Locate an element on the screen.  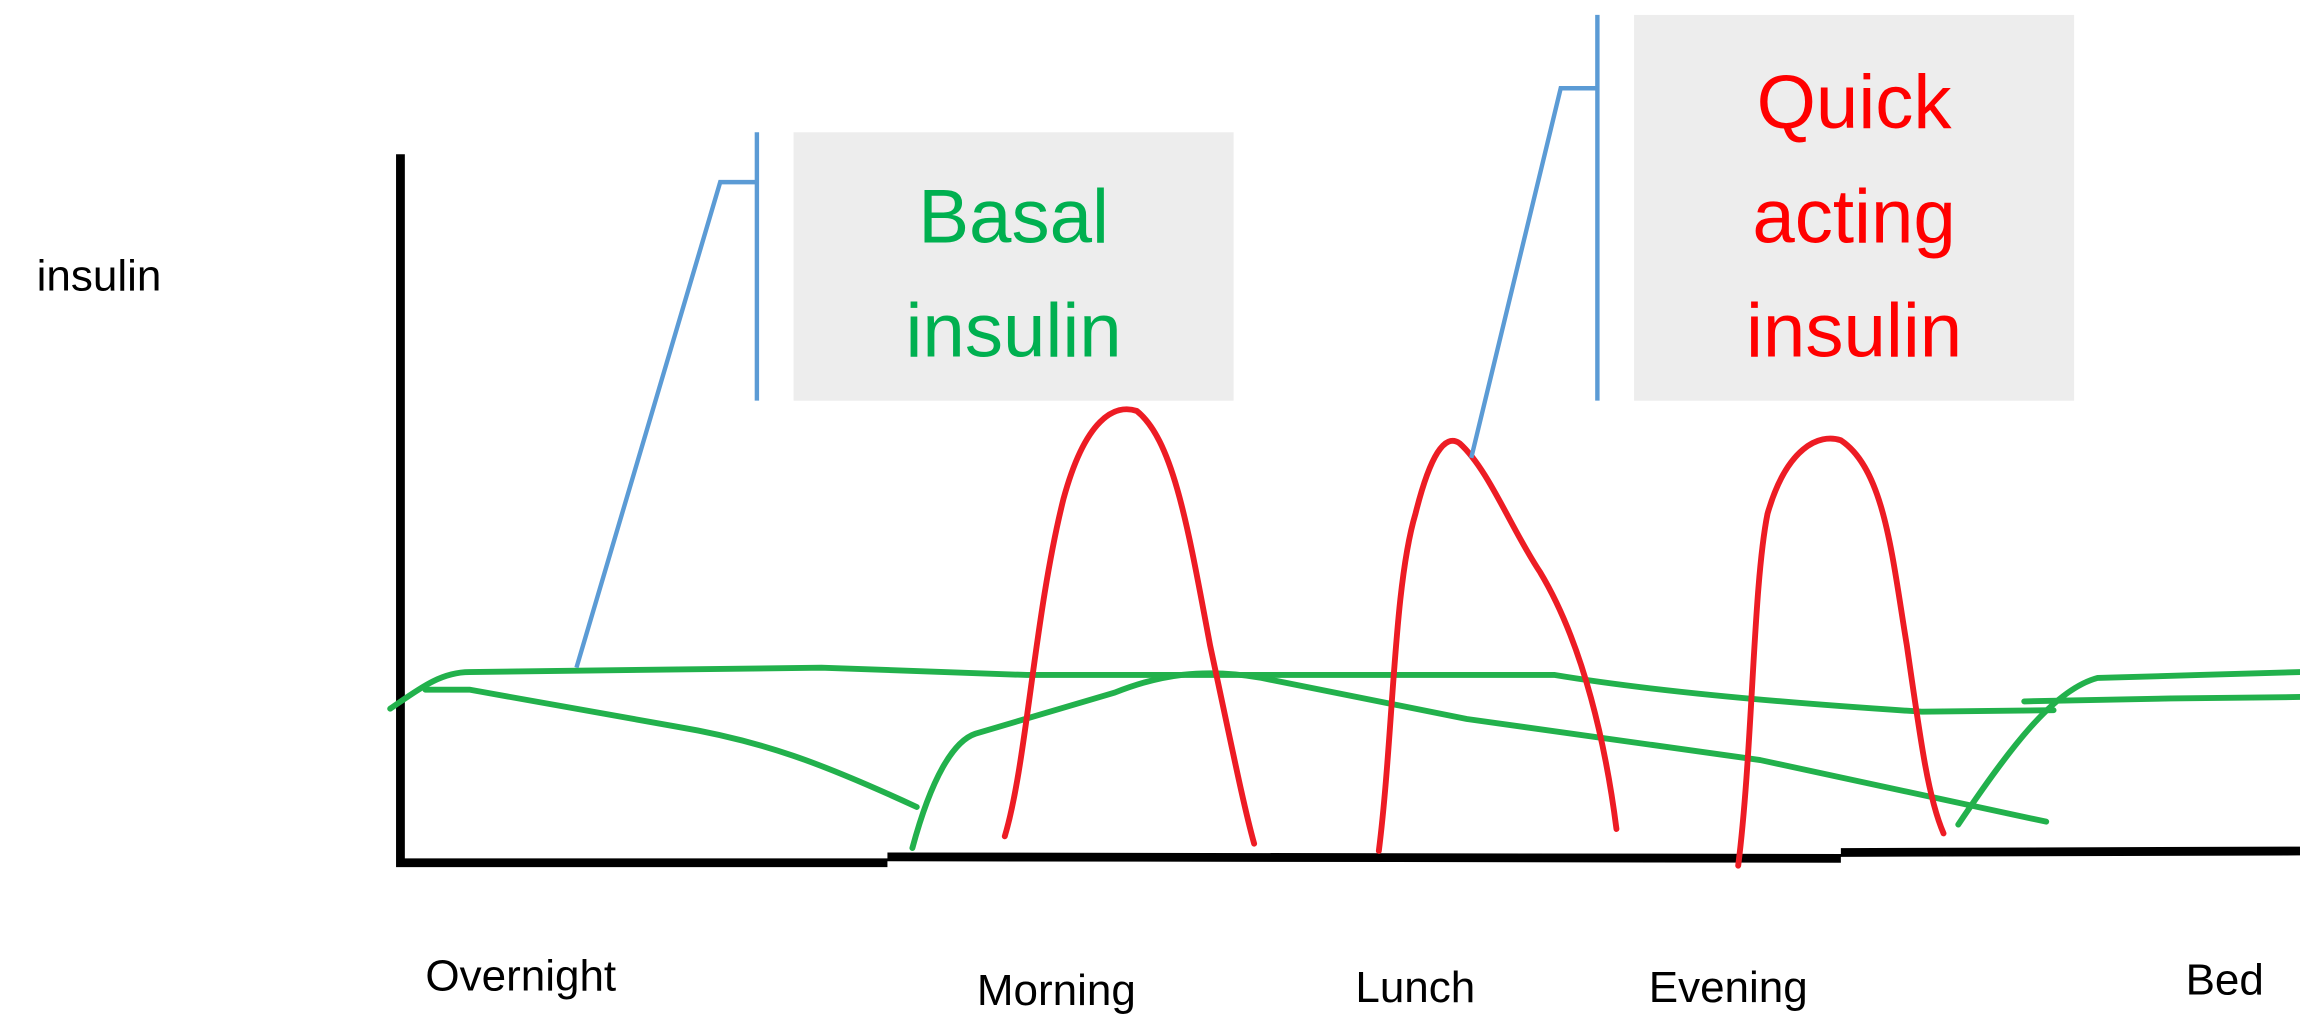
time-label: Lunch is located at coordinates (1415, 987).